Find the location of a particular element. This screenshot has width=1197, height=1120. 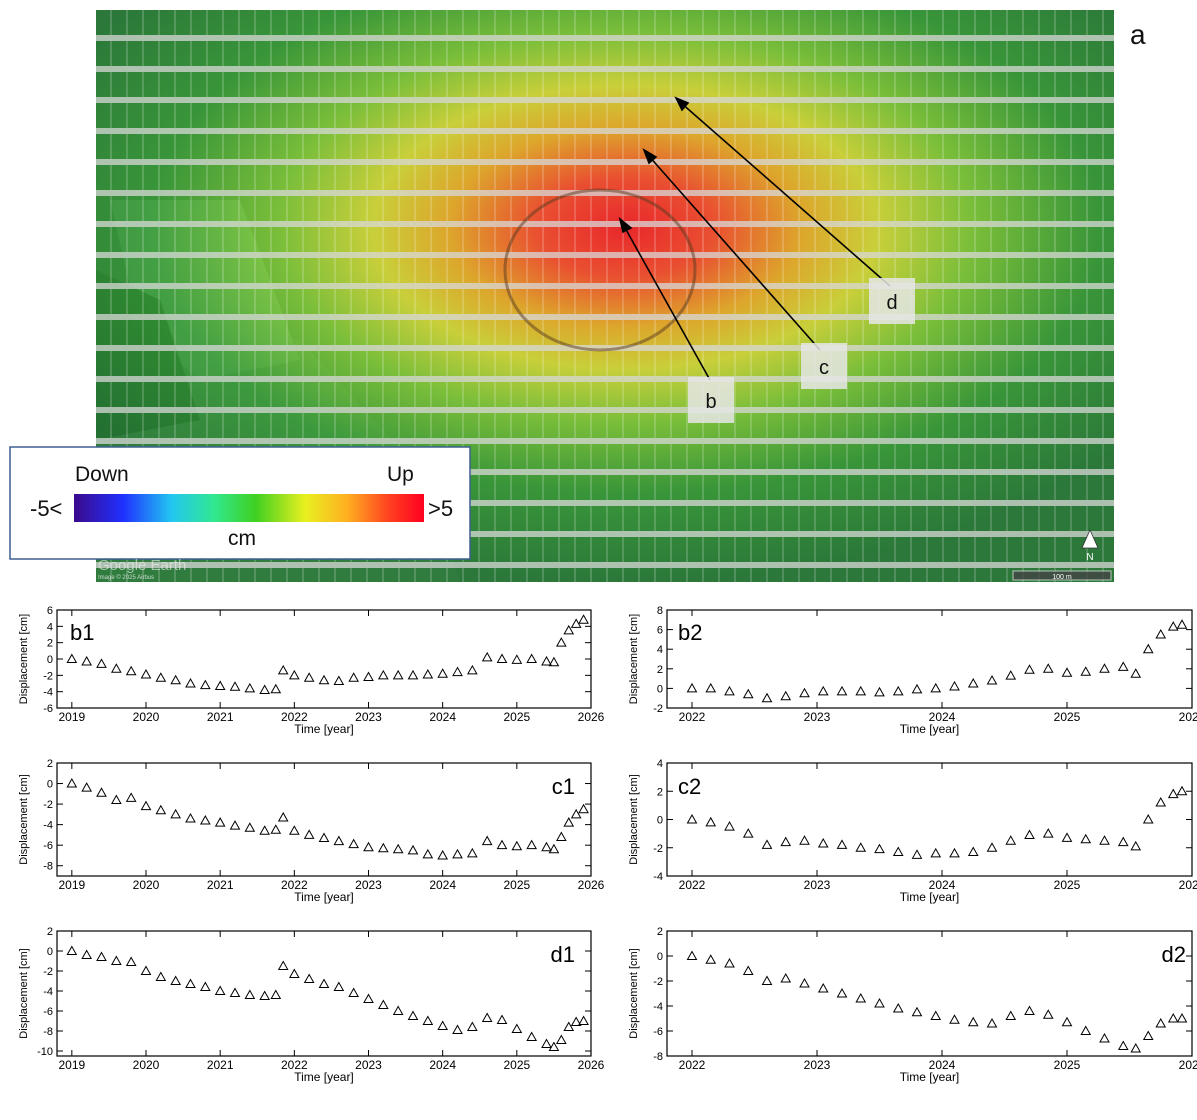

arrow-c-head is located at coordinates (650, 156).